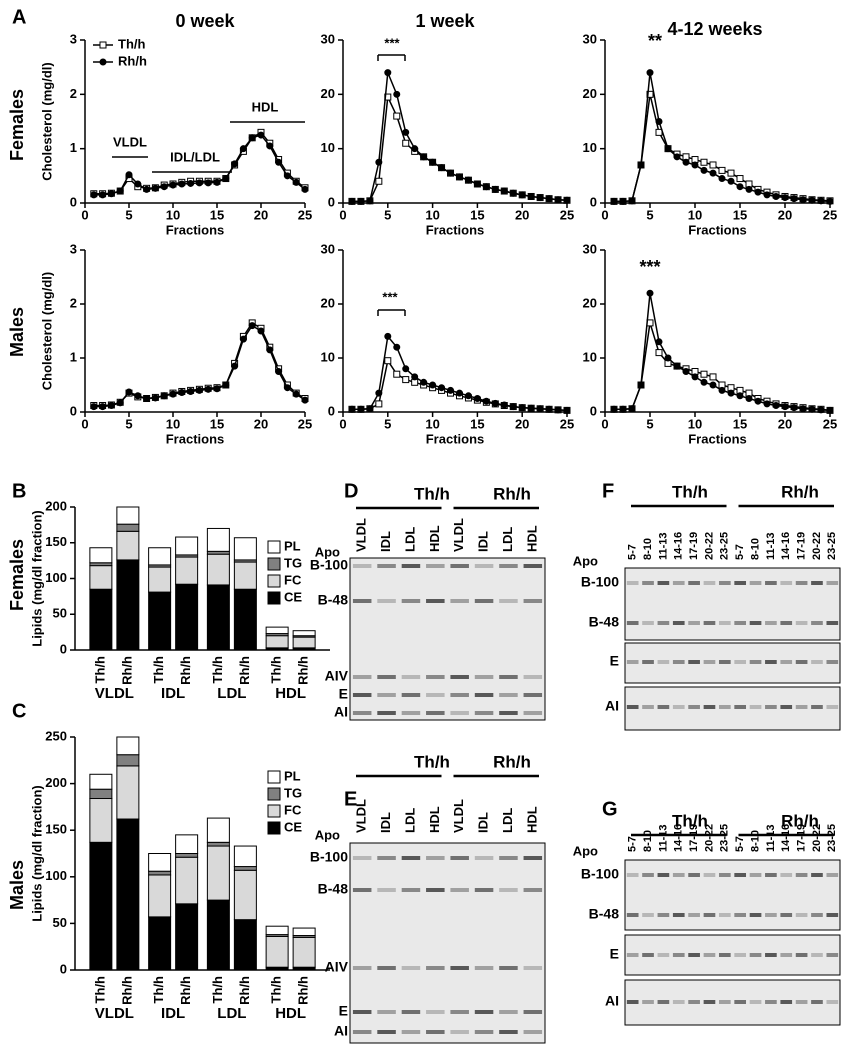  I want to click on x-tick-label: 25, so click(567, 214).